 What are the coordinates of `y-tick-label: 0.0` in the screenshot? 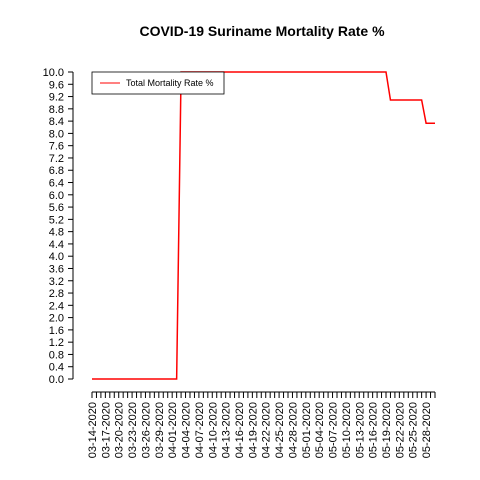 It's located at (56, 380).